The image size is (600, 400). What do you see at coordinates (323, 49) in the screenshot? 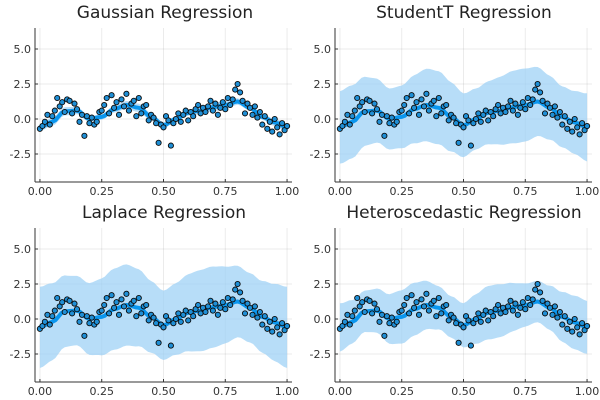
I see `y-tick-label-studentt-0: 5.0` at bounding box center [323, 49].